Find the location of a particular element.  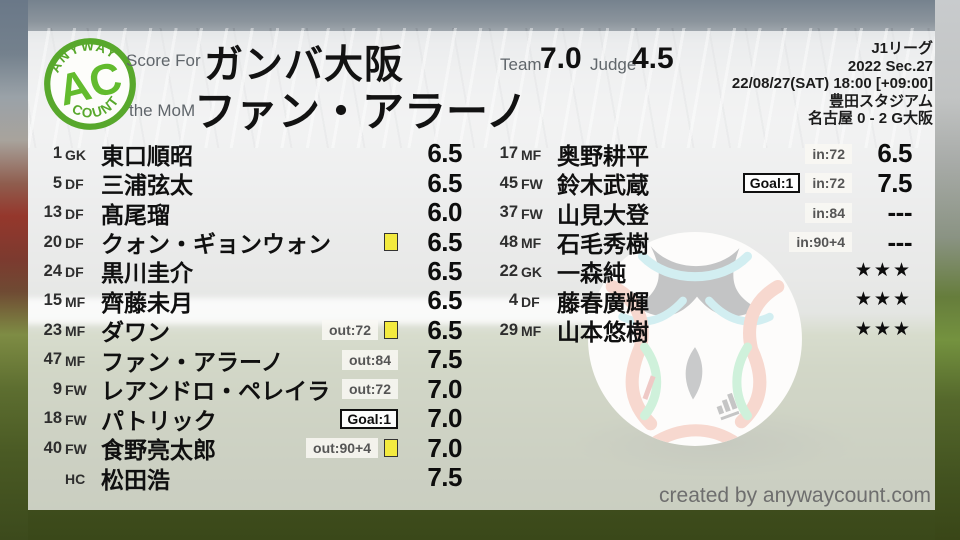

player-name: 松田浩 is located at coordinates (135, 479).